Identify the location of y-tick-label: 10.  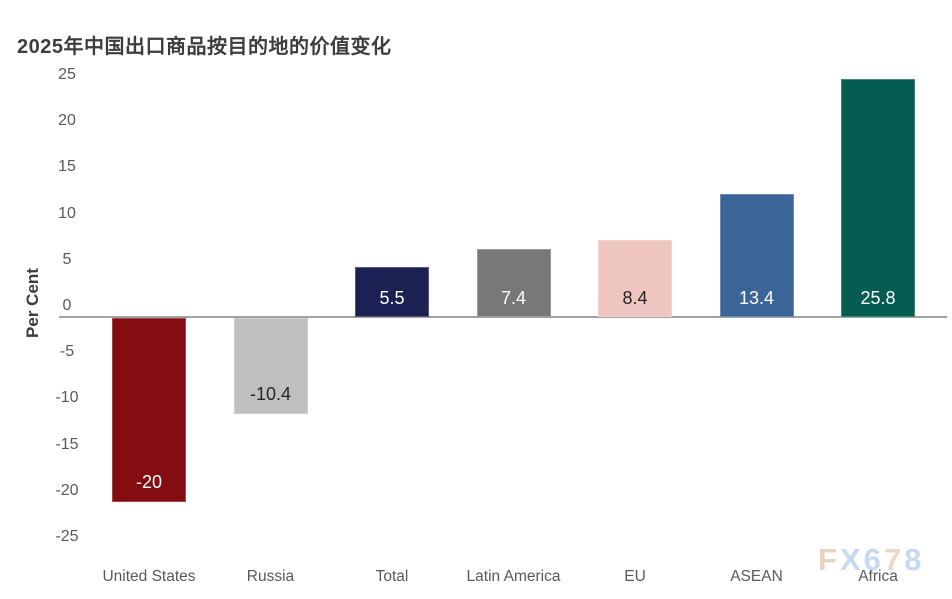
(67, 213).